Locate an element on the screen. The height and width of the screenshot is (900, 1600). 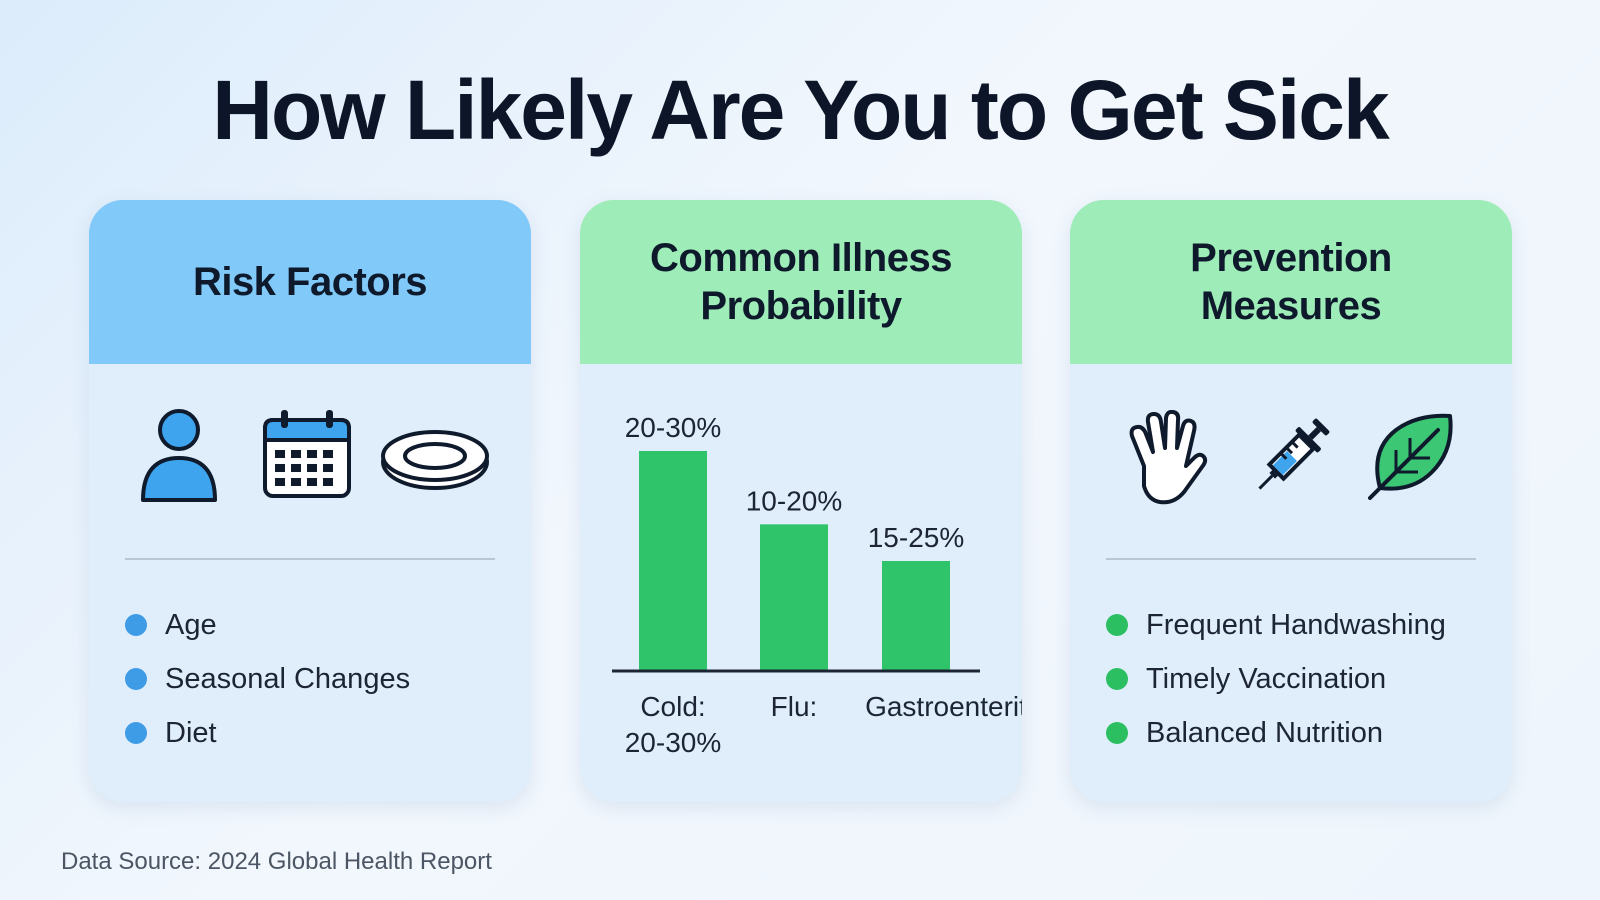
illness-heading-line1: Common Illness is located at coordinates (801, 258).